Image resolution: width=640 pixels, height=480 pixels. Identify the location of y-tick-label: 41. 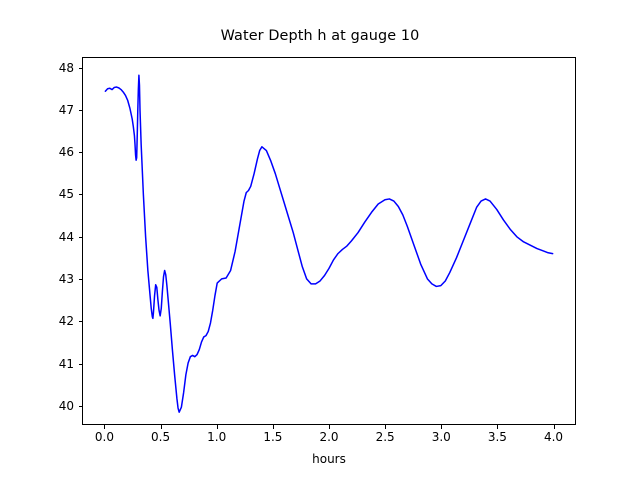
(66, 363).